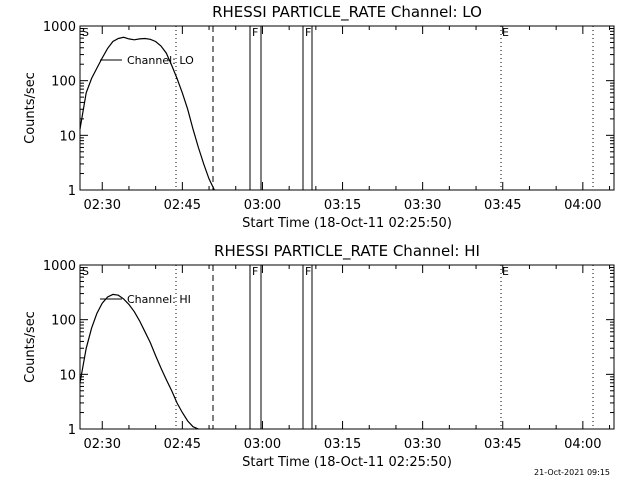  I want to click on series-line-lo, so click(147, 113).